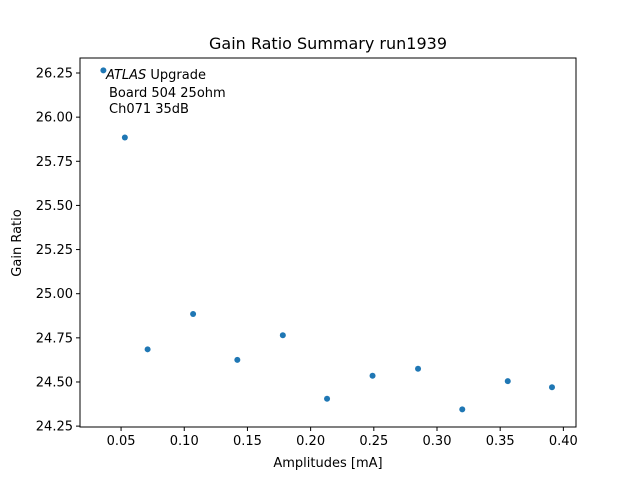 Image resolution: width=640 pixels, height=480 pixels. I want to click on y-tick-label: 25.75, so click(54, 162).